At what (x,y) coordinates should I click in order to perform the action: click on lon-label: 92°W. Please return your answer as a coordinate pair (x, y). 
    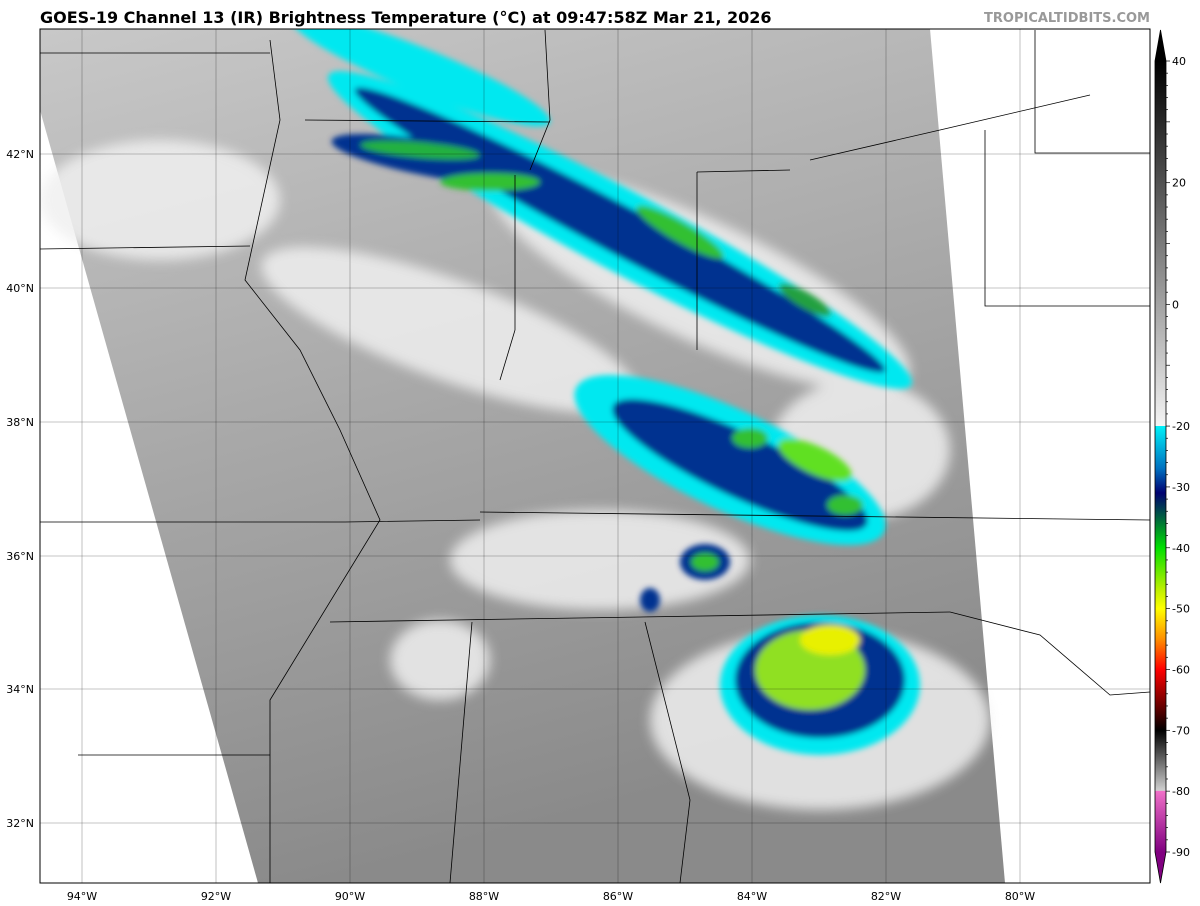
    Looking at the image, I should click on (216, 896).